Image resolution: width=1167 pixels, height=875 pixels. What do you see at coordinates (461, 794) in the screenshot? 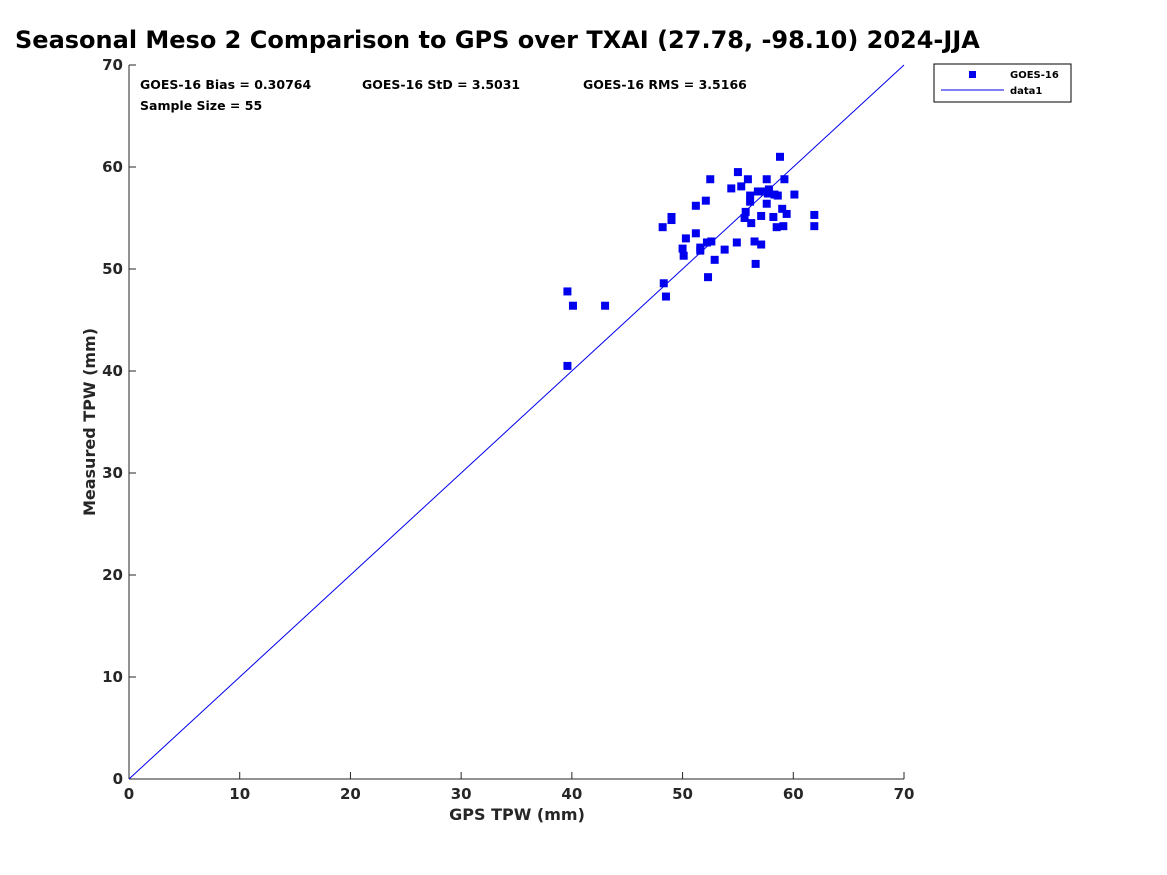
I see `x-tick-label: 30` at bounding box center [461, 794].